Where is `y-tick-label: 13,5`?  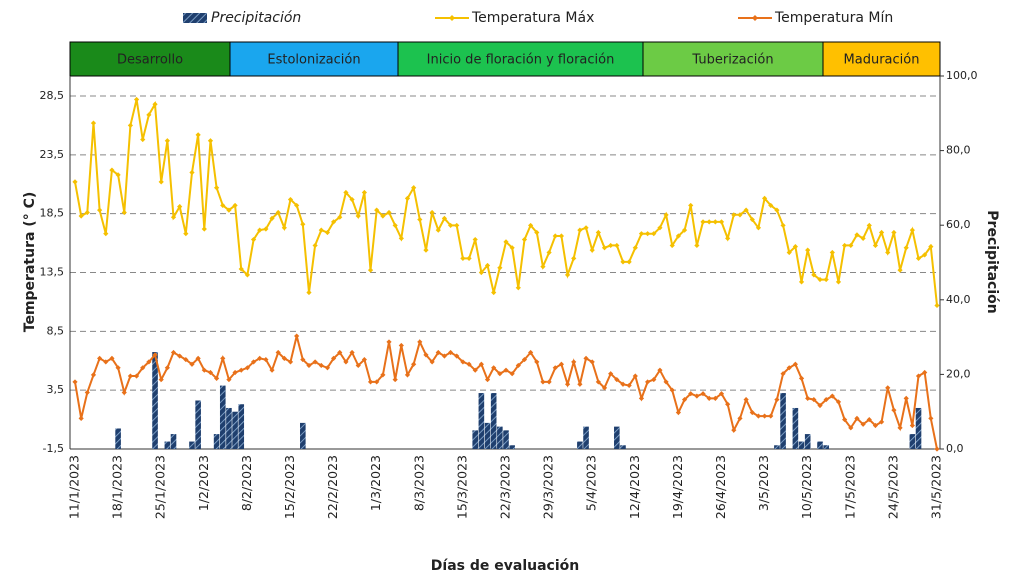 y-tick-label: 13,5 is located at coordinates (52, 272).